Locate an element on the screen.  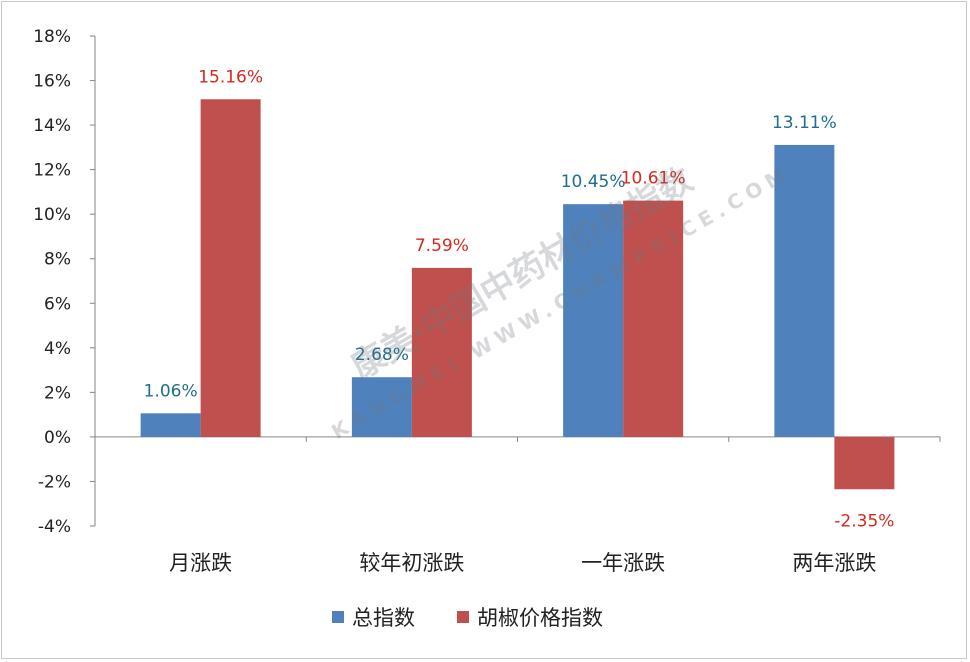
category-label: 月涨跌 is located at coordinates (200, 563).